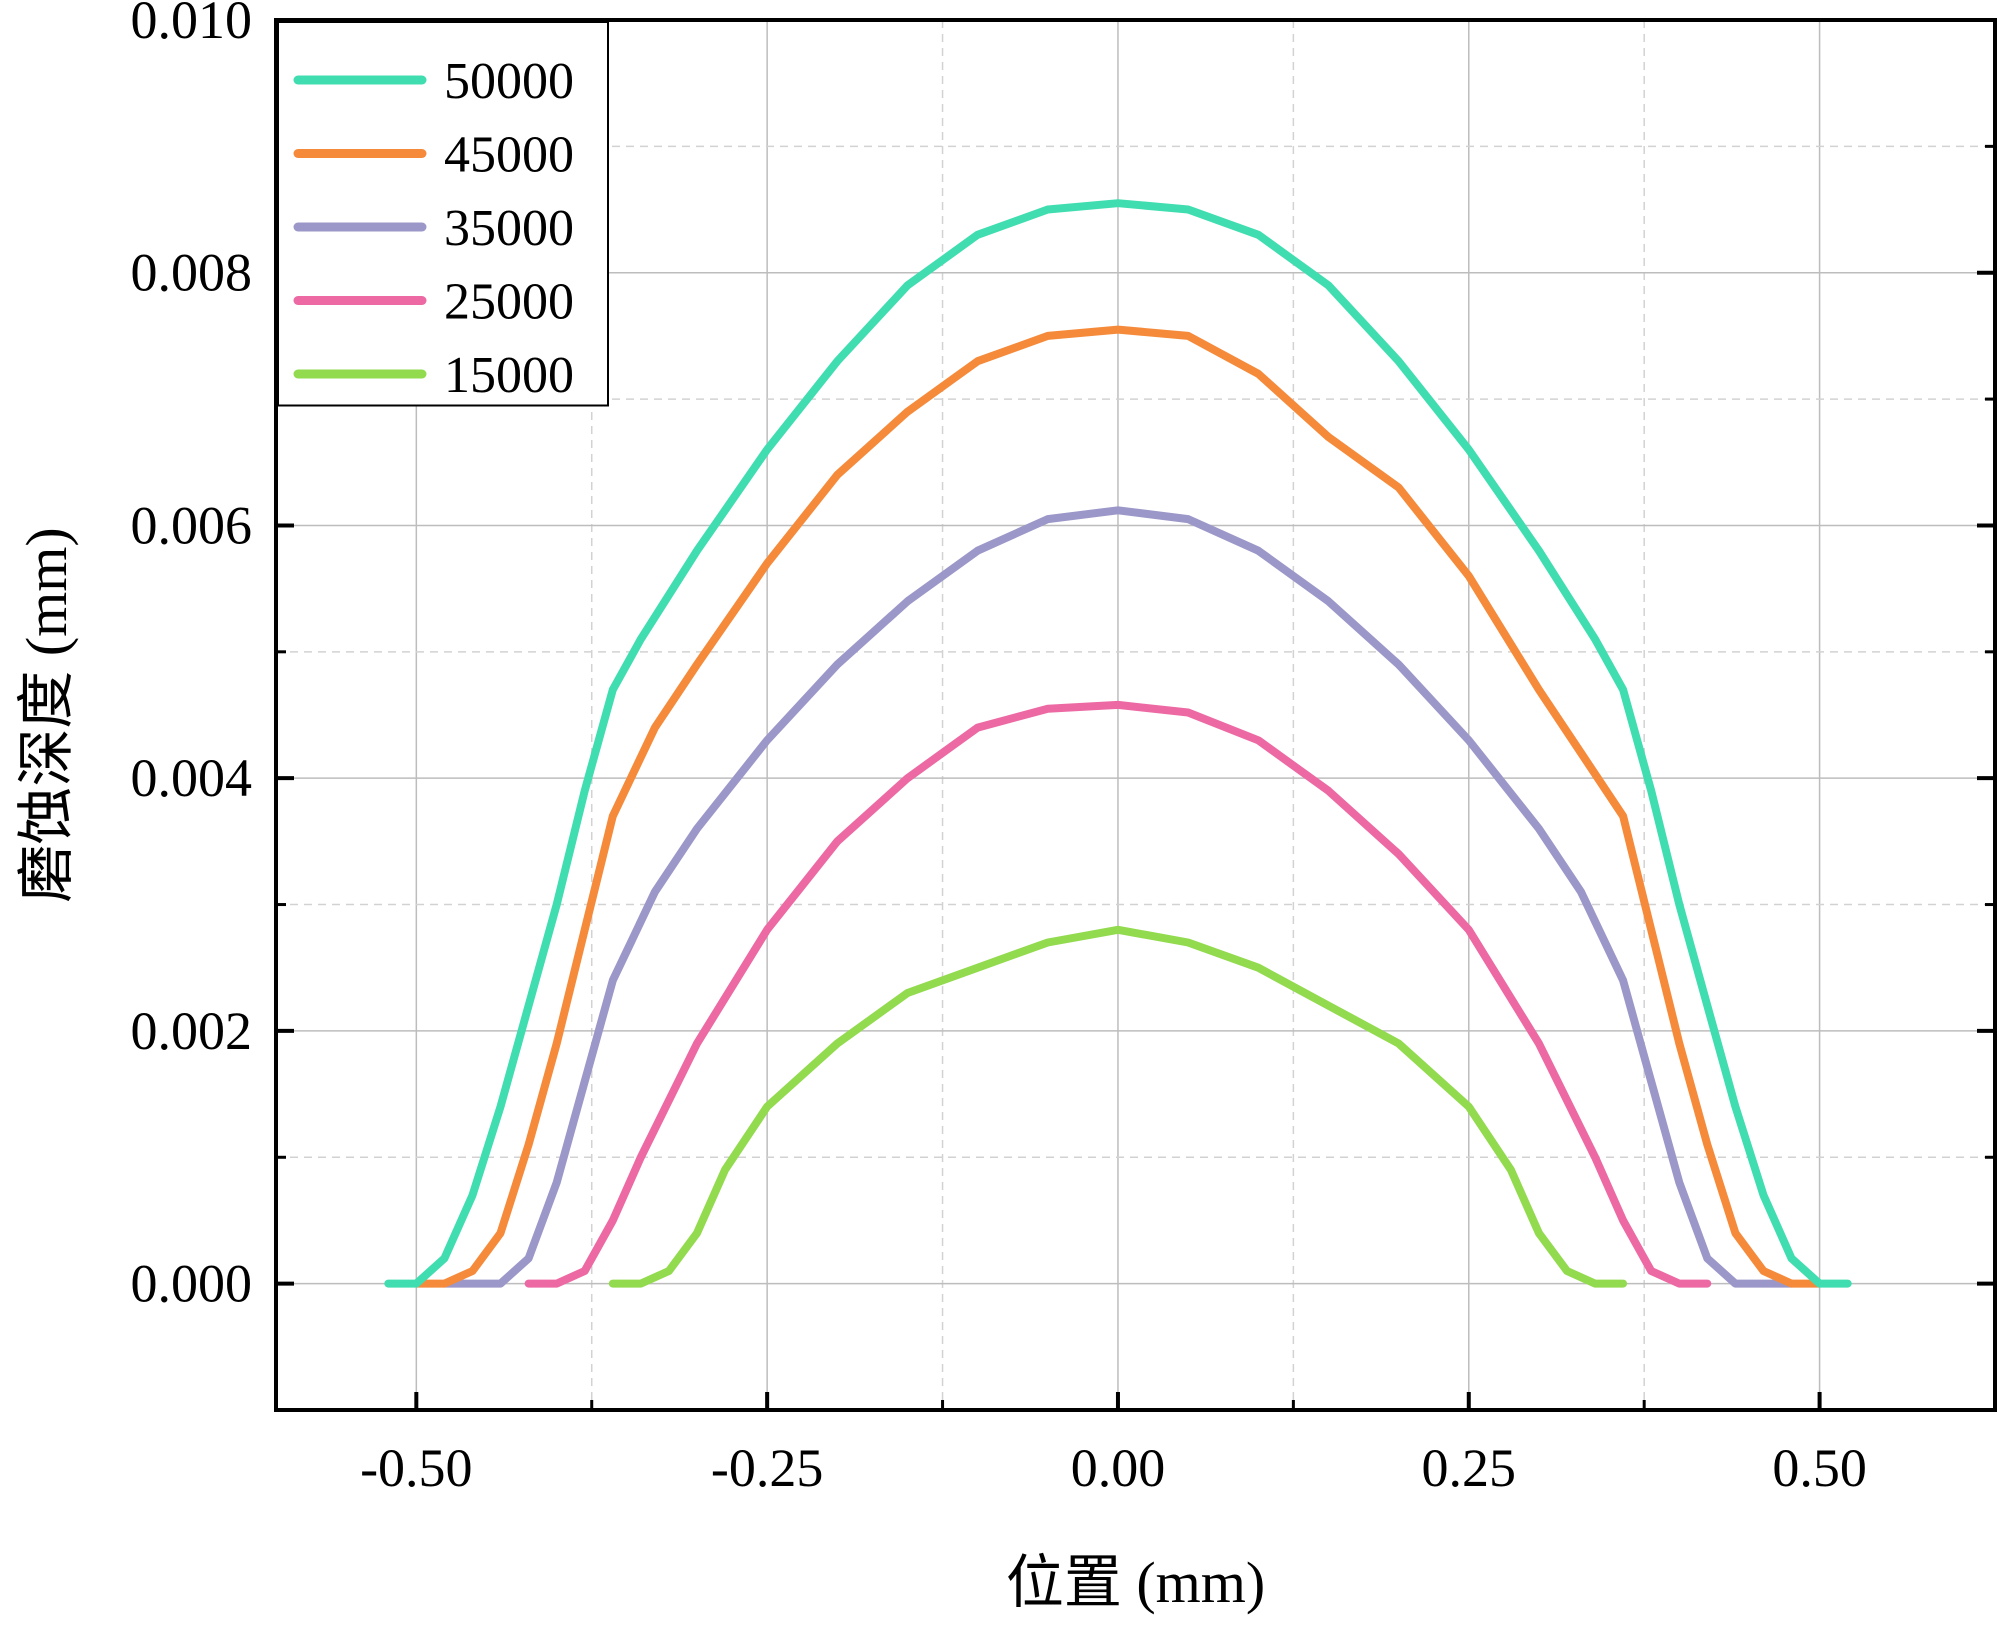  Describe the element at coordinates (192, 1284) in the screenshot. I see `y-tick-label: 0.000` at that location.